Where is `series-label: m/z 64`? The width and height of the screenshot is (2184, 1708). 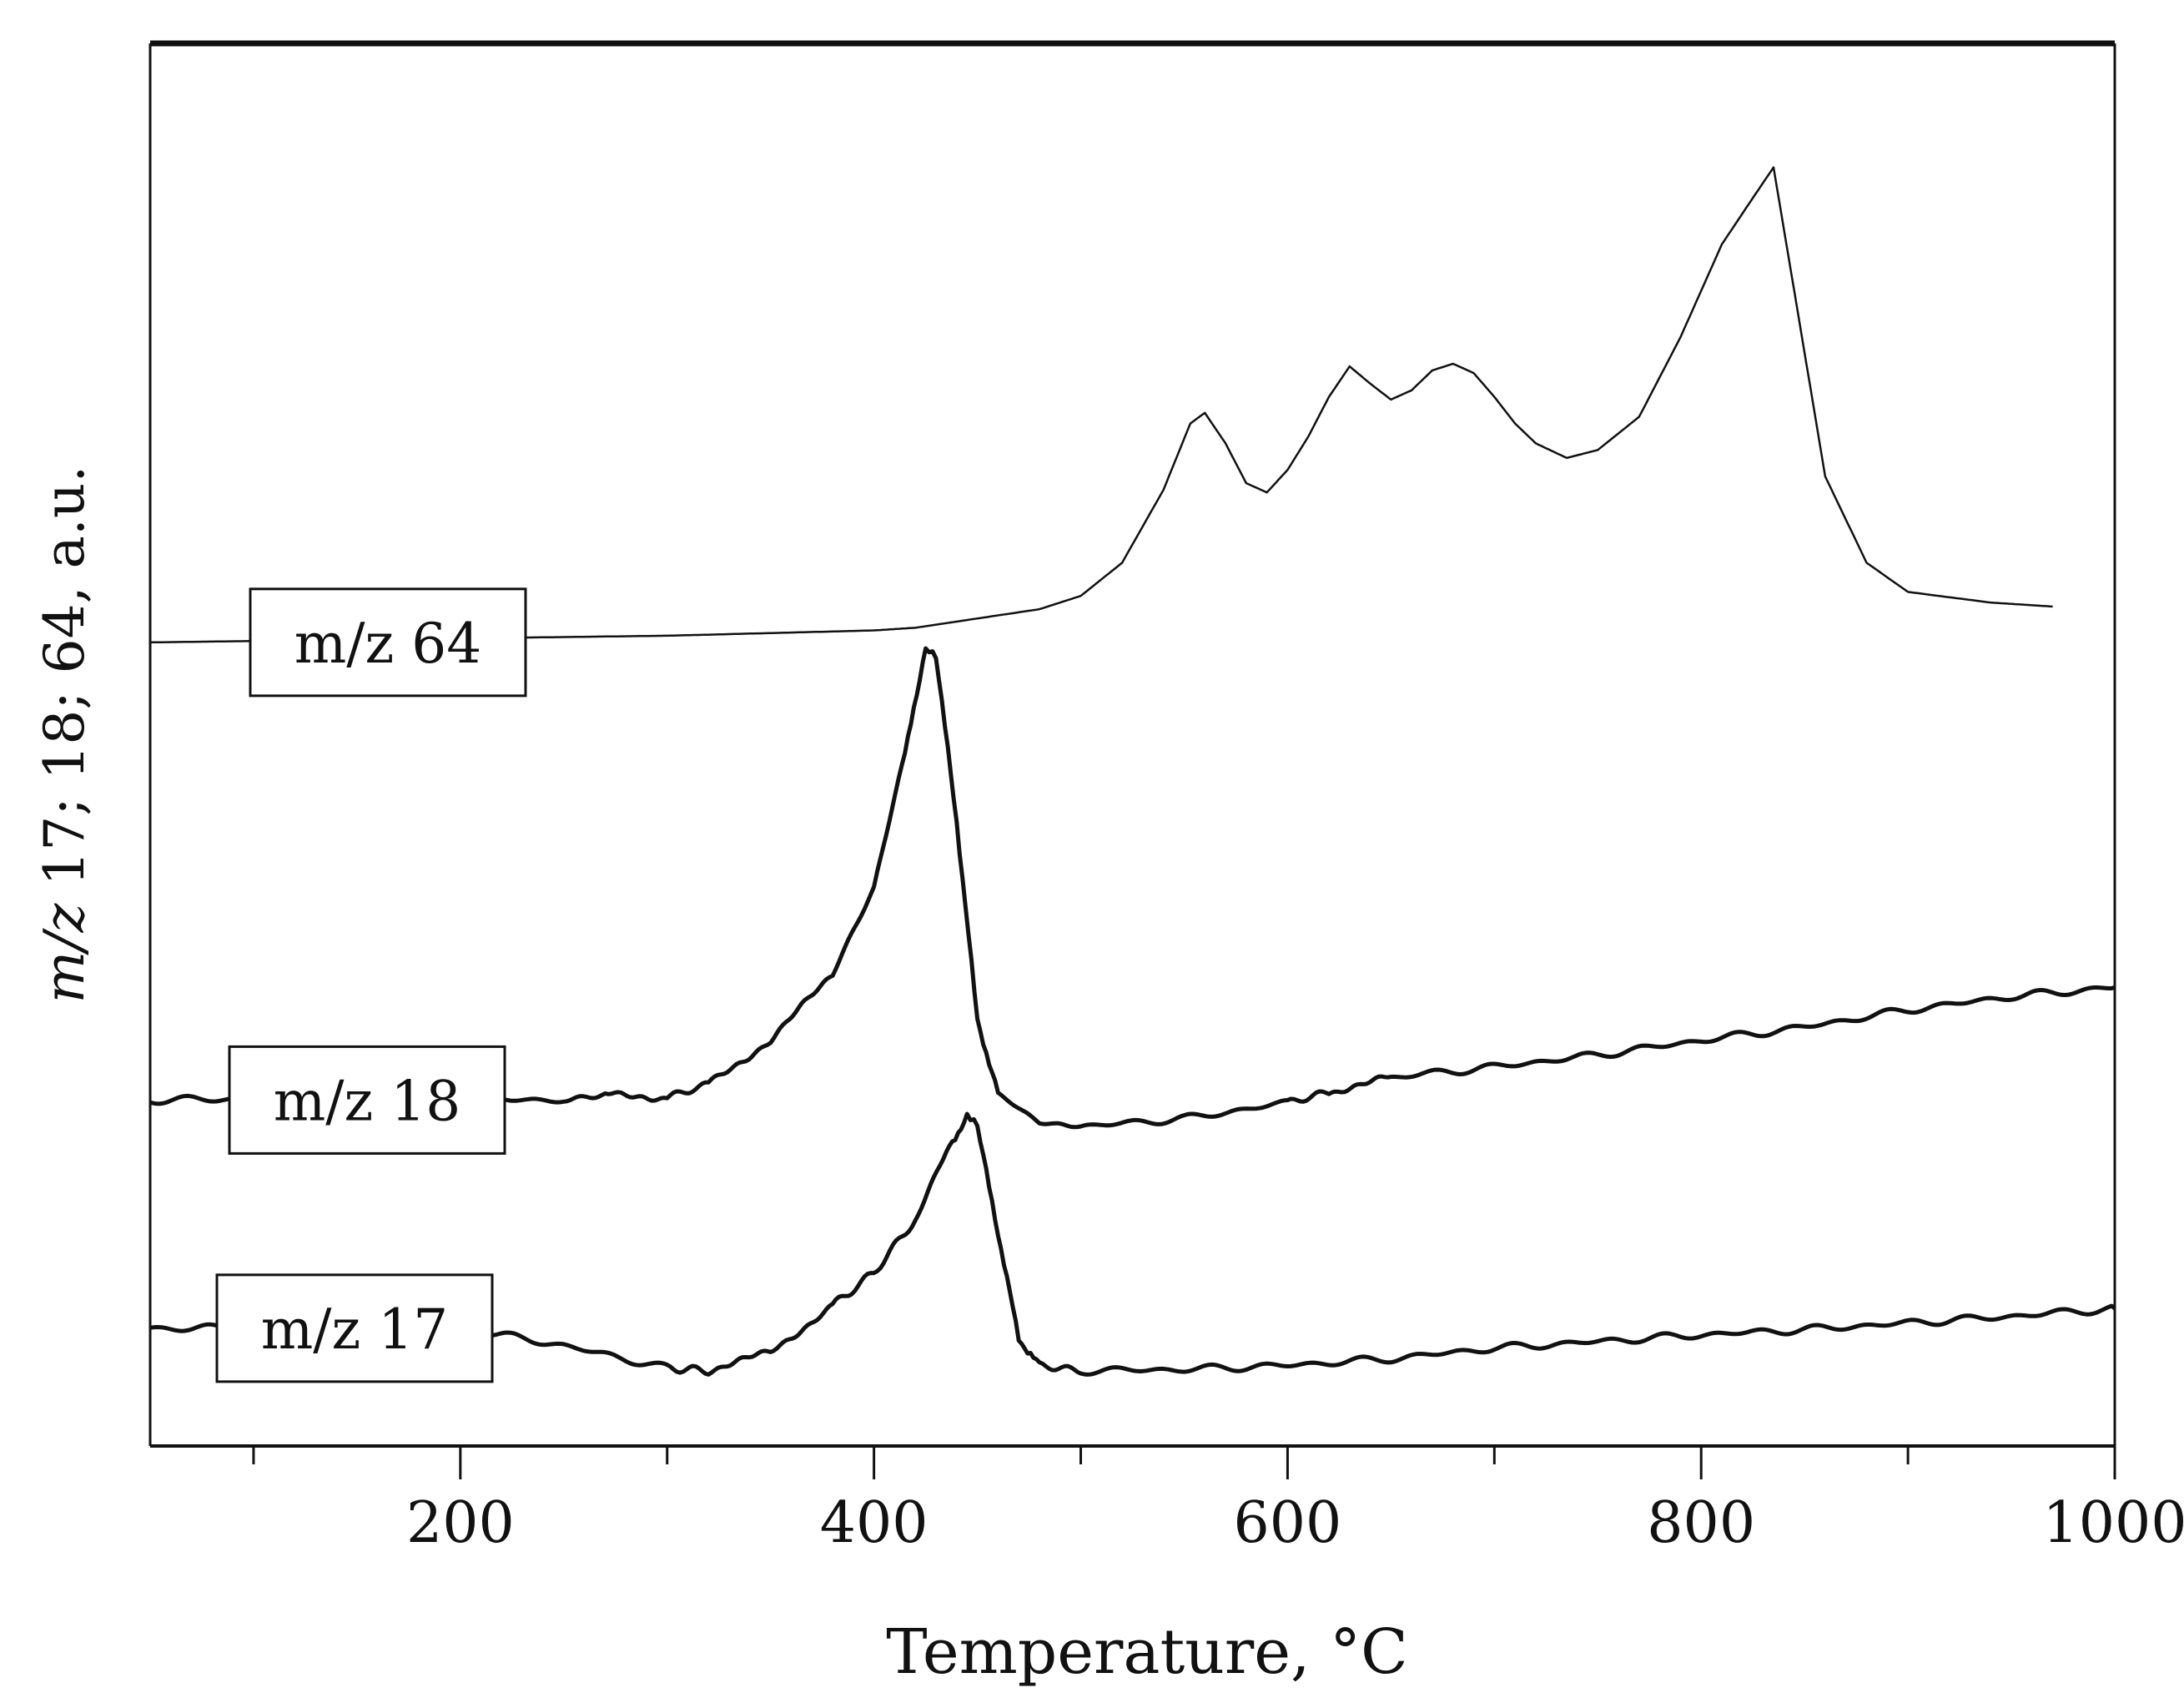
series-label: m/z 64 is located at coordinates (388, 644).